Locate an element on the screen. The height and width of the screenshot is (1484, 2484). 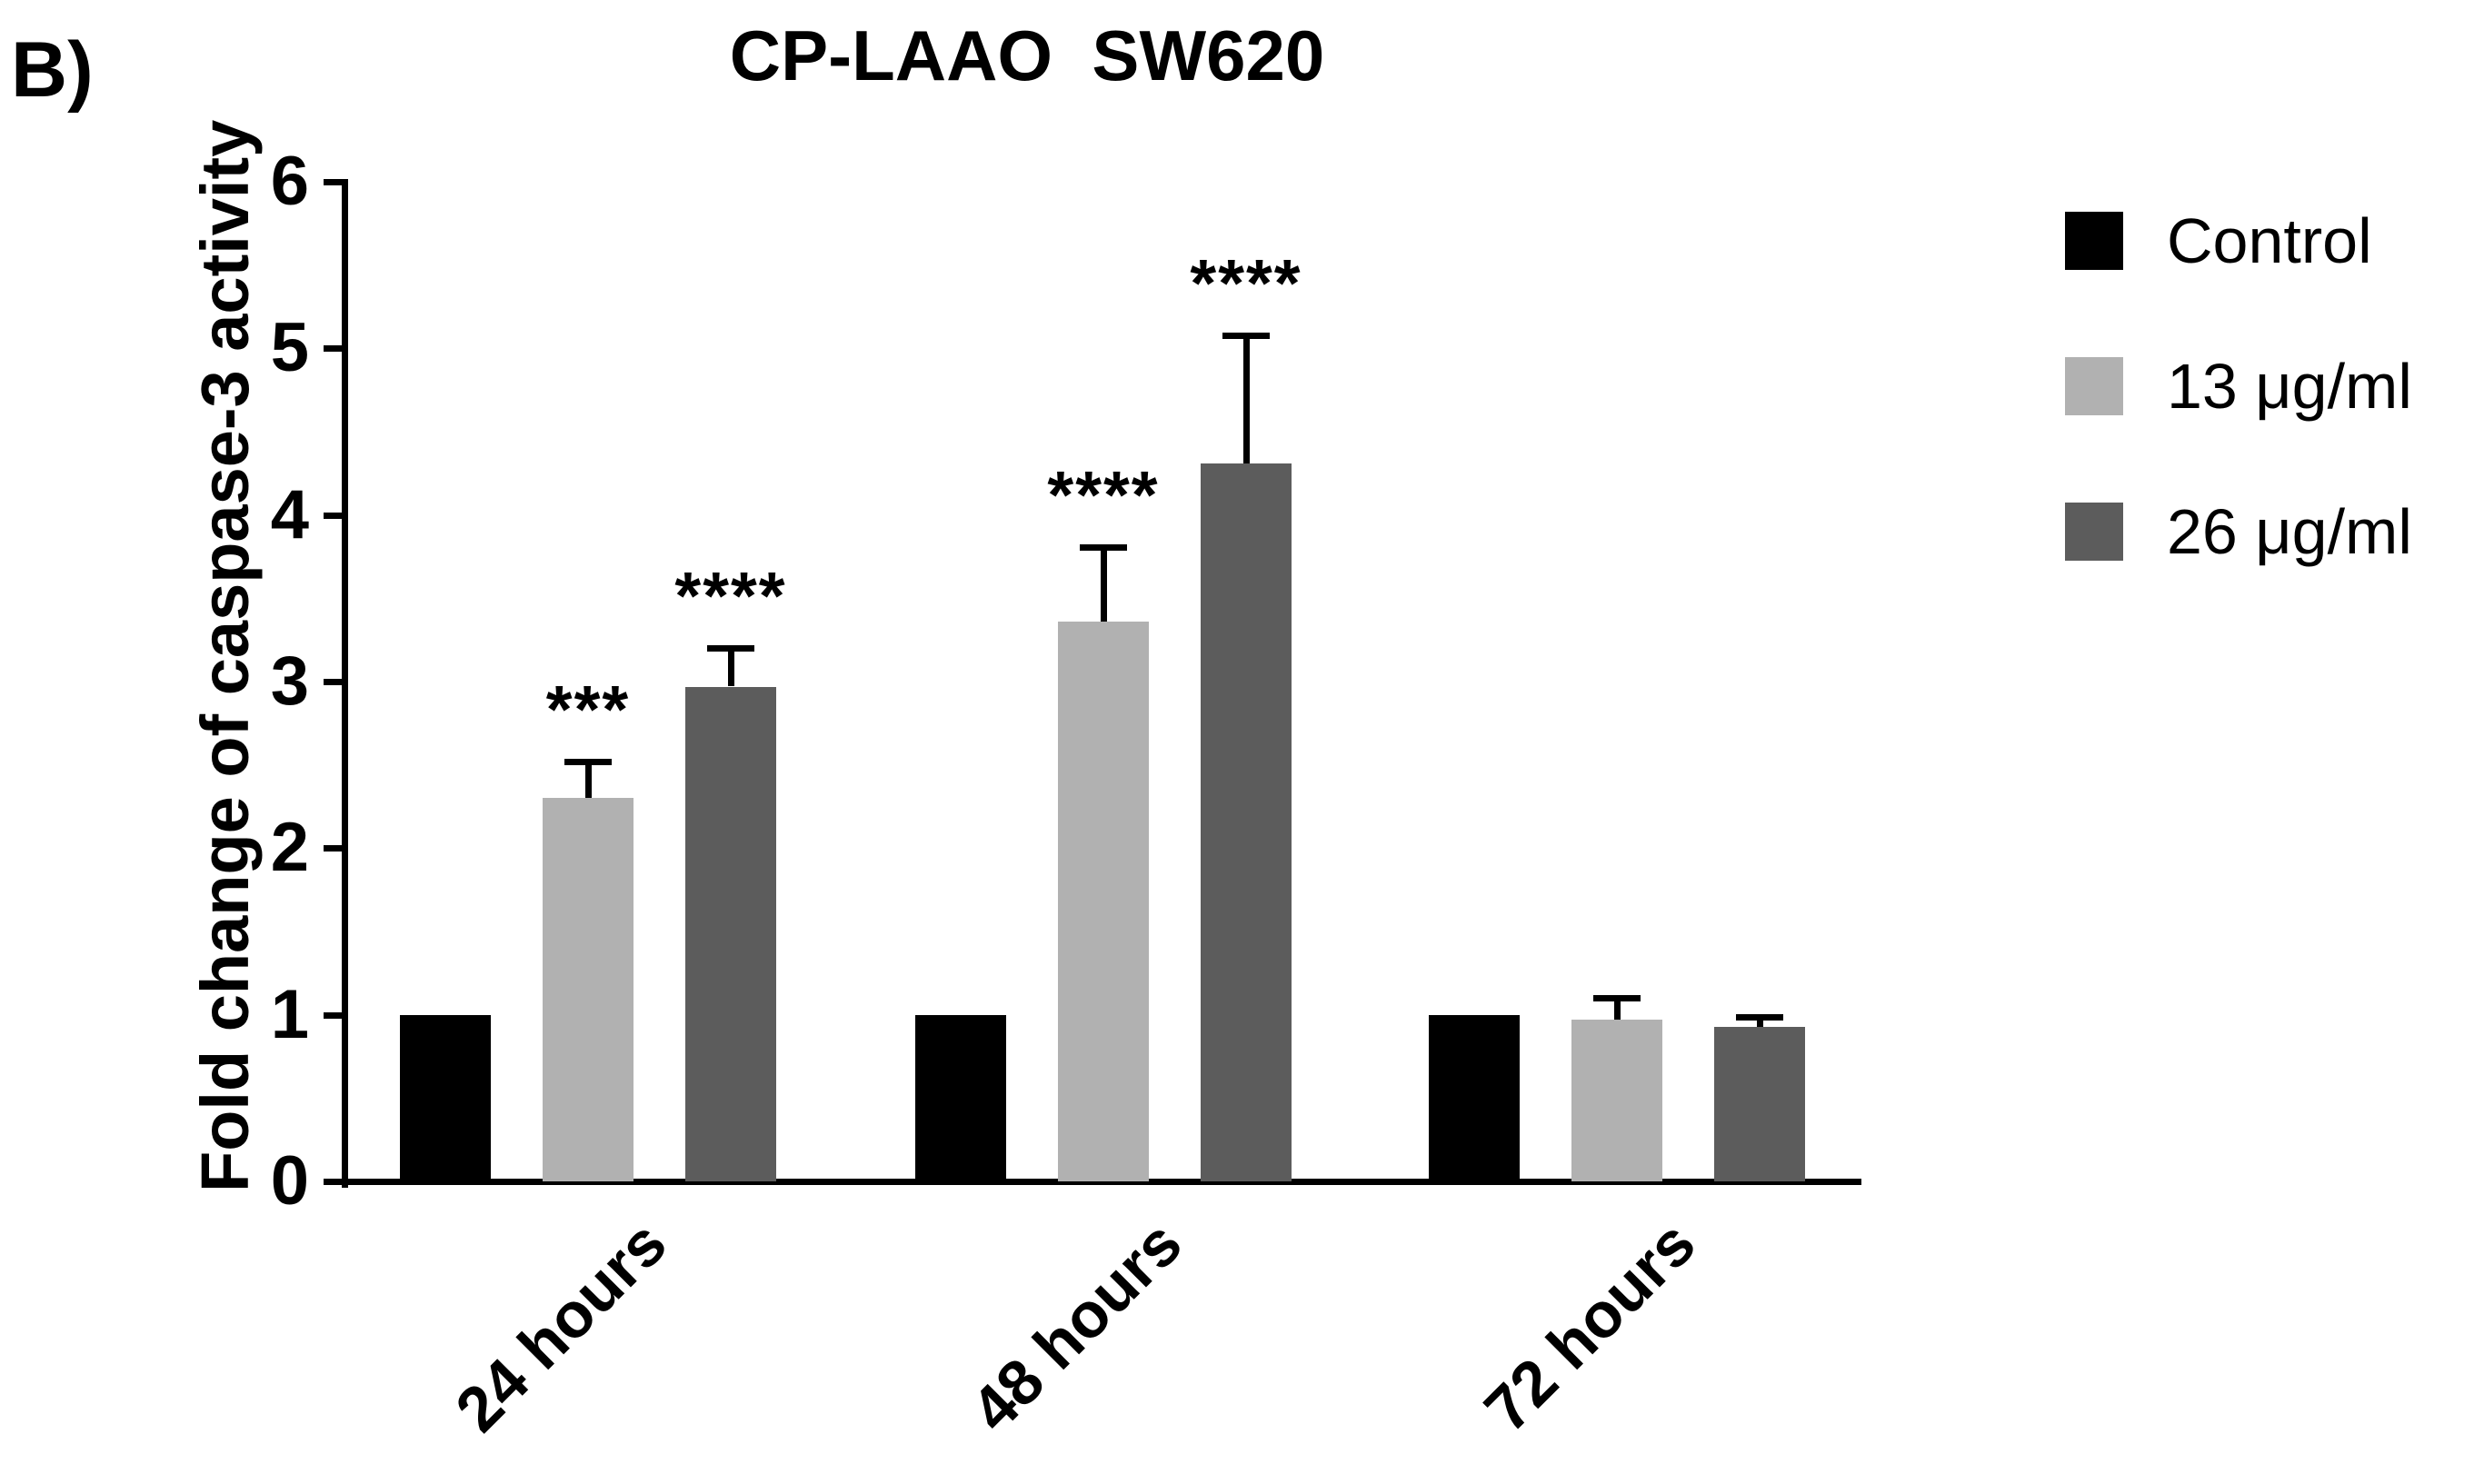
legend-row: Control is located at coordinates (2238, 240).